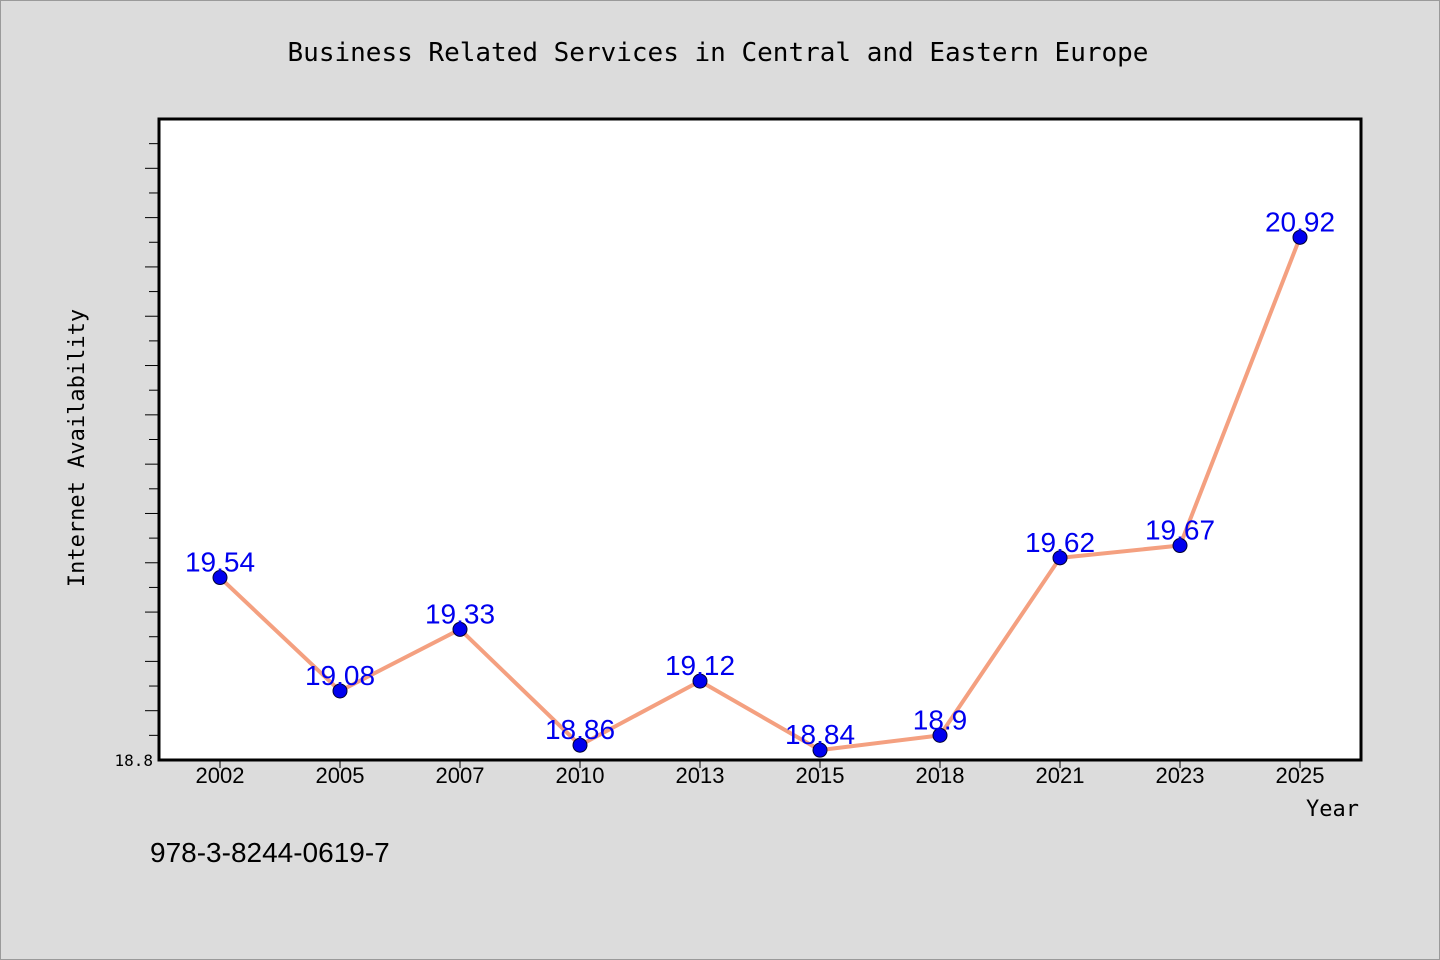 The width and height of the screenshot is (1440, 960). I want to click on x-tick-label: 2002, so click(220, 775).